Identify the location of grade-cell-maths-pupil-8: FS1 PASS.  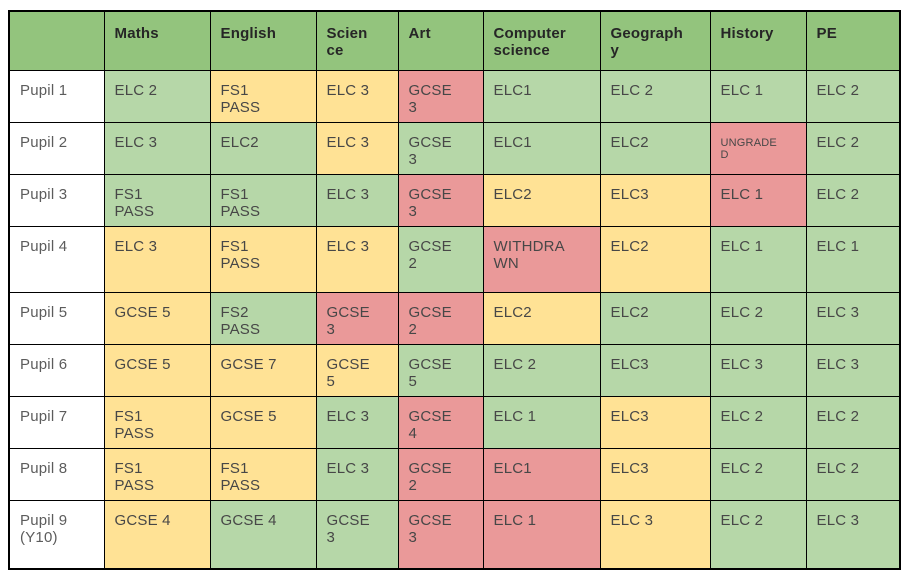
(157, 474).